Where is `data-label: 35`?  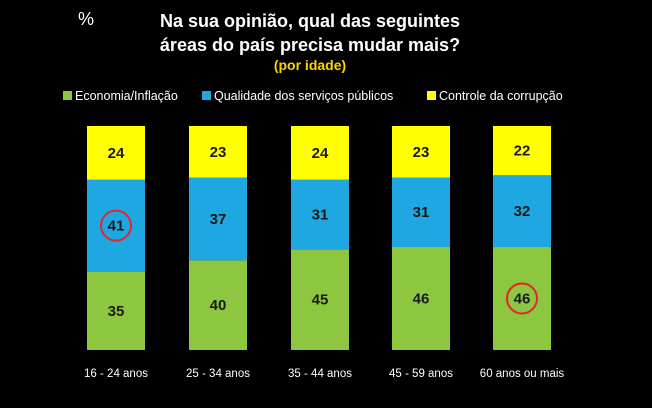
data-label: 35 is located at coordinates (116, 311).